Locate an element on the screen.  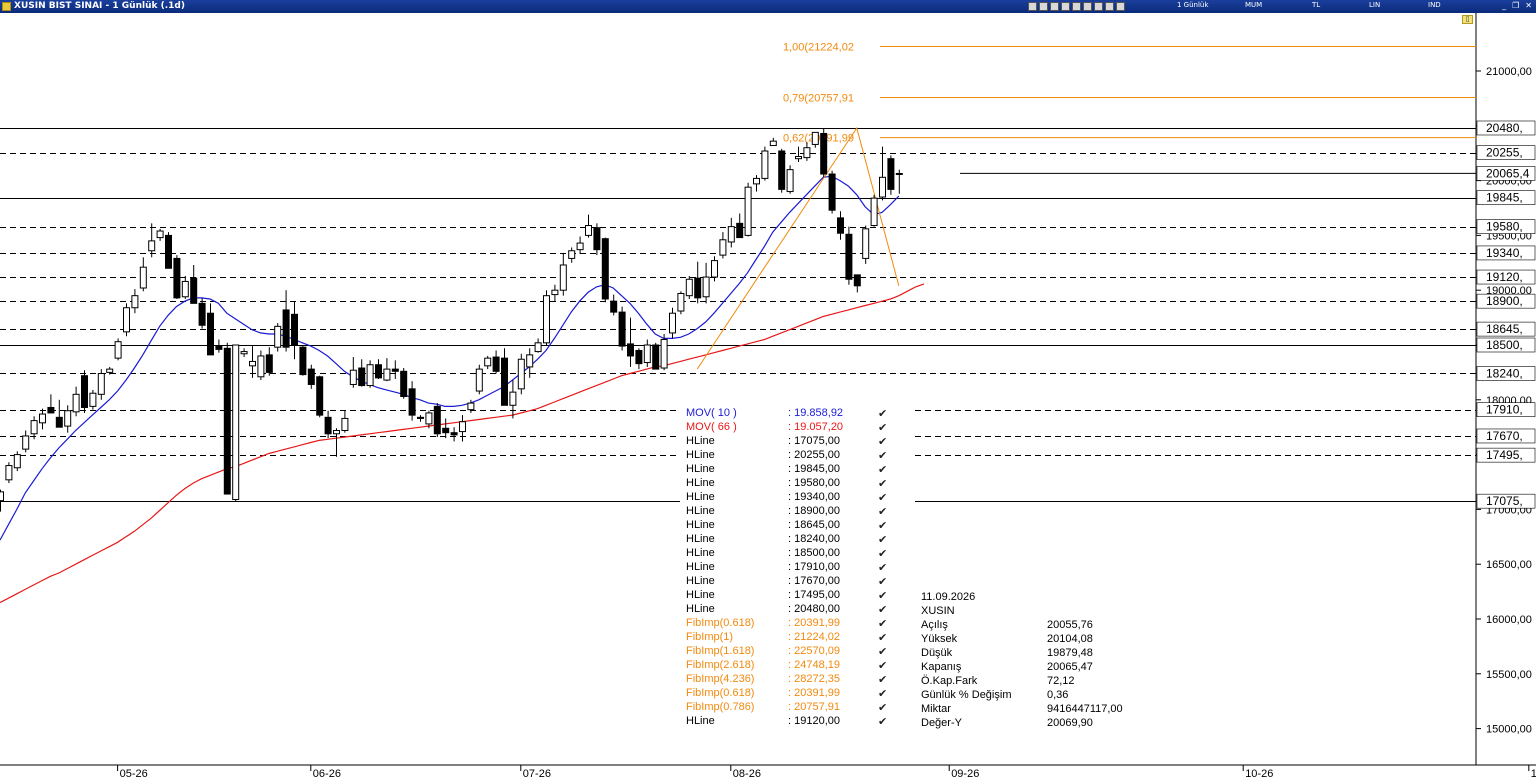
price-label: 18645, is located at coordinates (1504, 329).